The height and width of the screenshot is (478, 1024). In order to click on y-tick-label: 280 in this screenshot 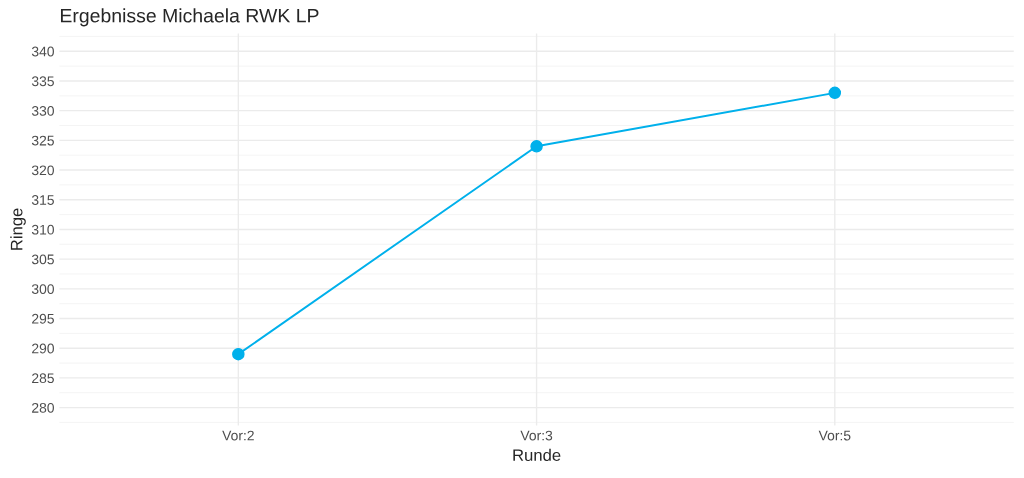, I will do `click(43, 407)`.